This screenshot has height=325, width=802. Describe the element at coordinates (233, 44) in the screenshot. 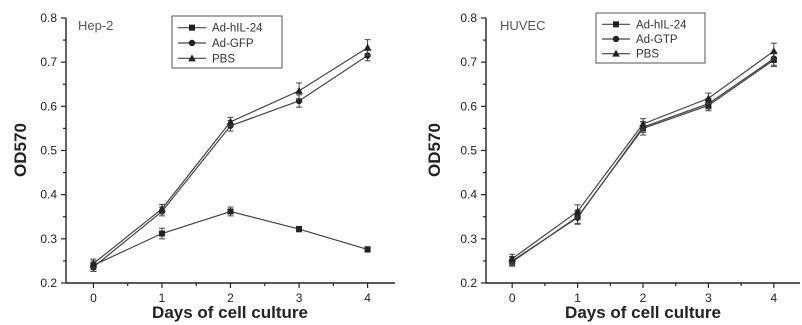

I see `legend-label: Ad-GFP` at that location.